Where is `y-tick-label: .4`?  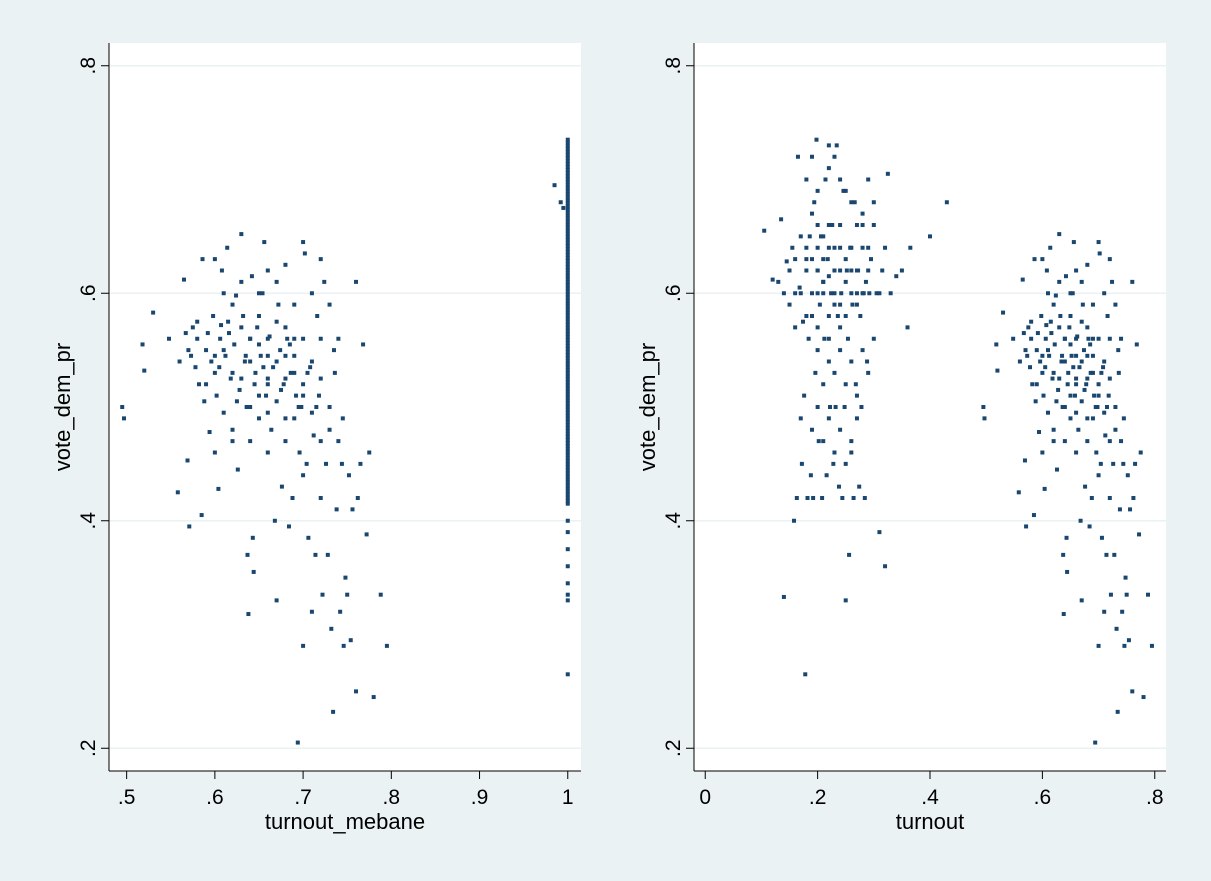
y-tick-label: .4 is located at coordinates (673, 521).